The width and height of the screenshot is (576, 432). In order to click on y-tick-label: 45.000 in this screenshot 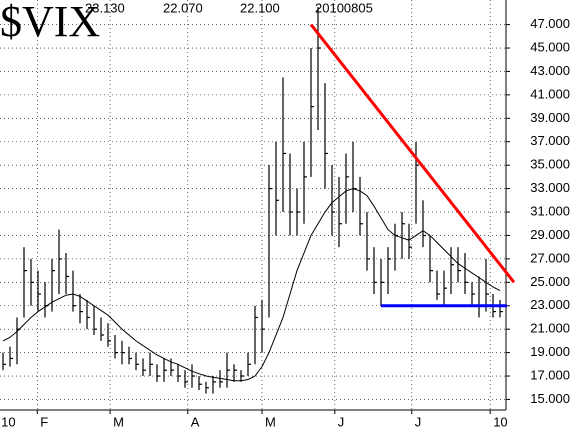, I will do `click(550, 46)`.